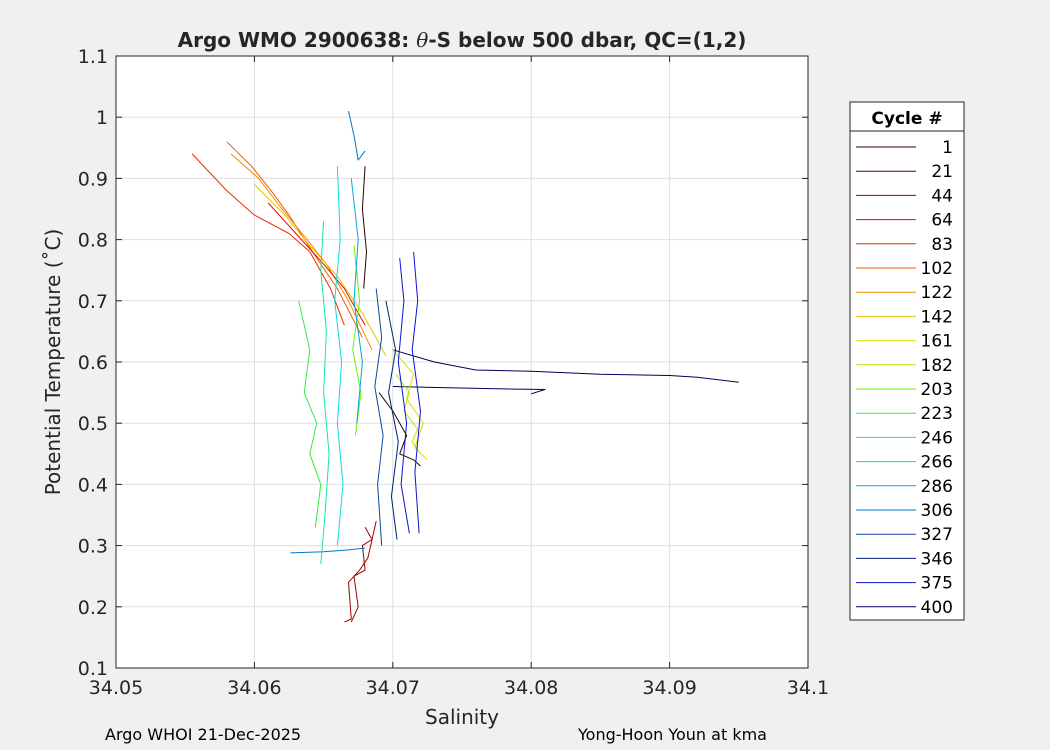 This screenshot has width=1050, height=750. What do you see at coordinates (93, 179) in the screenshot?
I see `y-tick-label: 0.9` at bounding box center [93, 179].